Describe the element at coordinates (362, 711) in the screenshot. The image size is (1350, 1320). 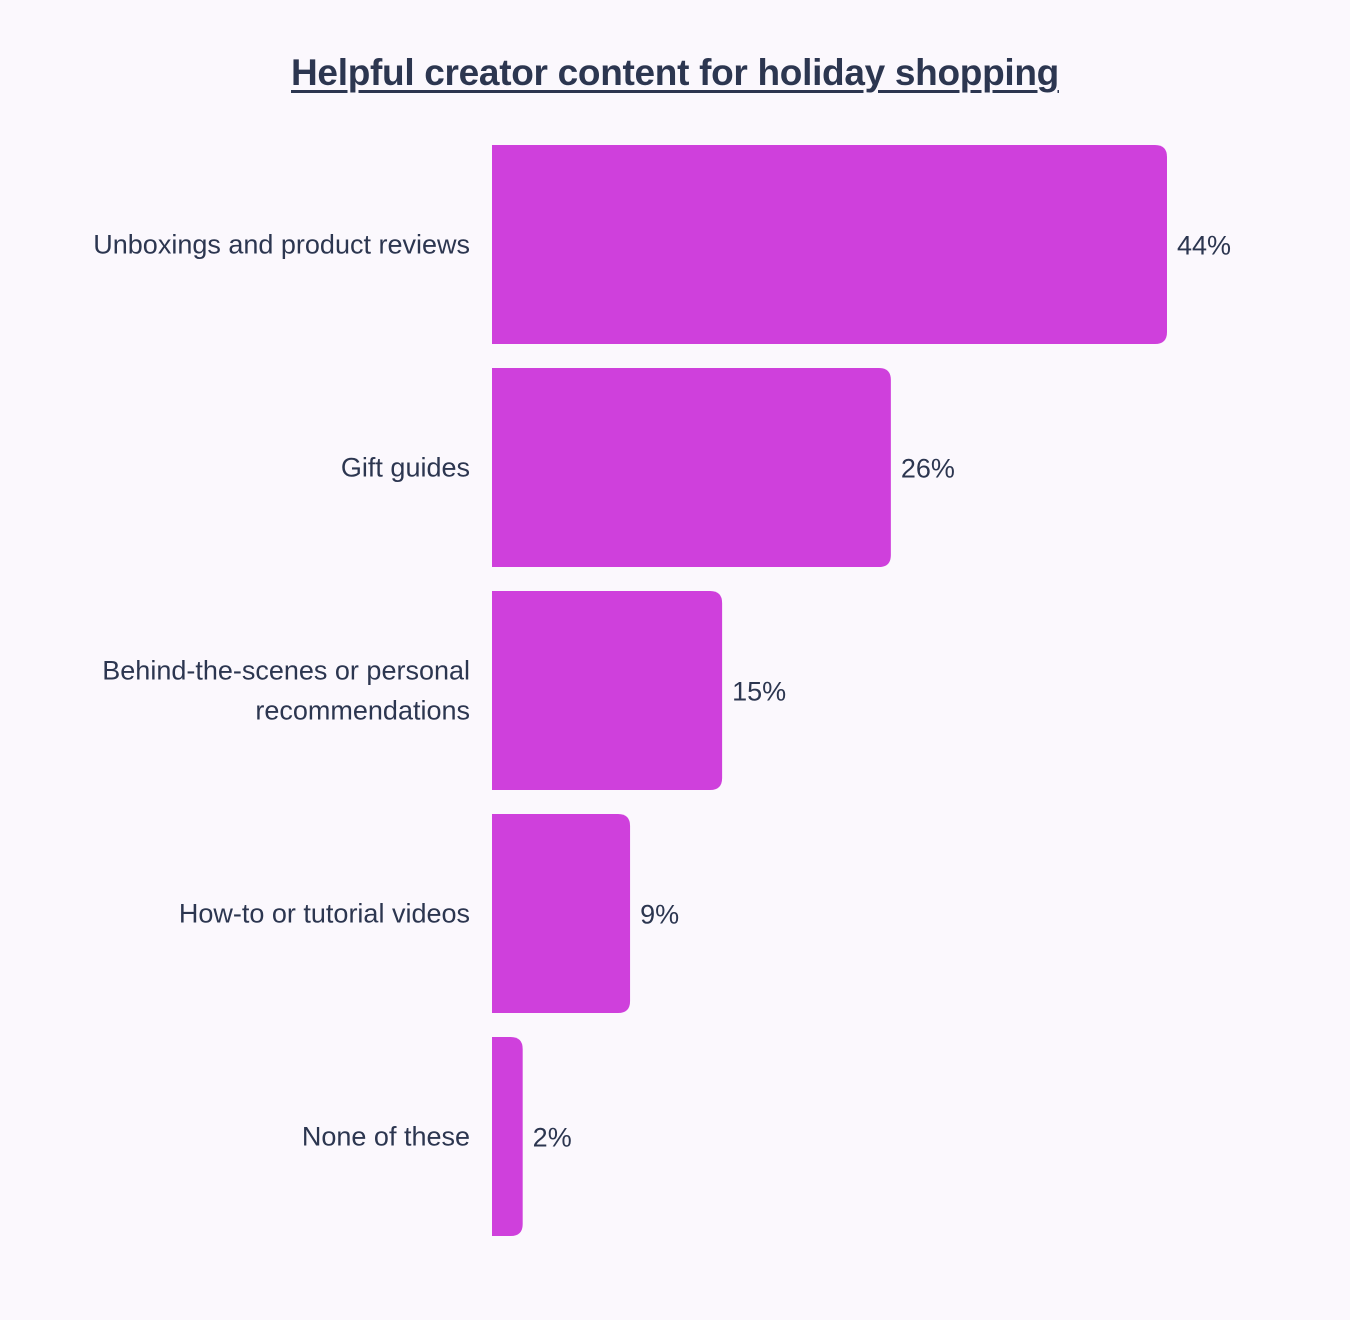
I see `category-label-line: recommendations` at that location.